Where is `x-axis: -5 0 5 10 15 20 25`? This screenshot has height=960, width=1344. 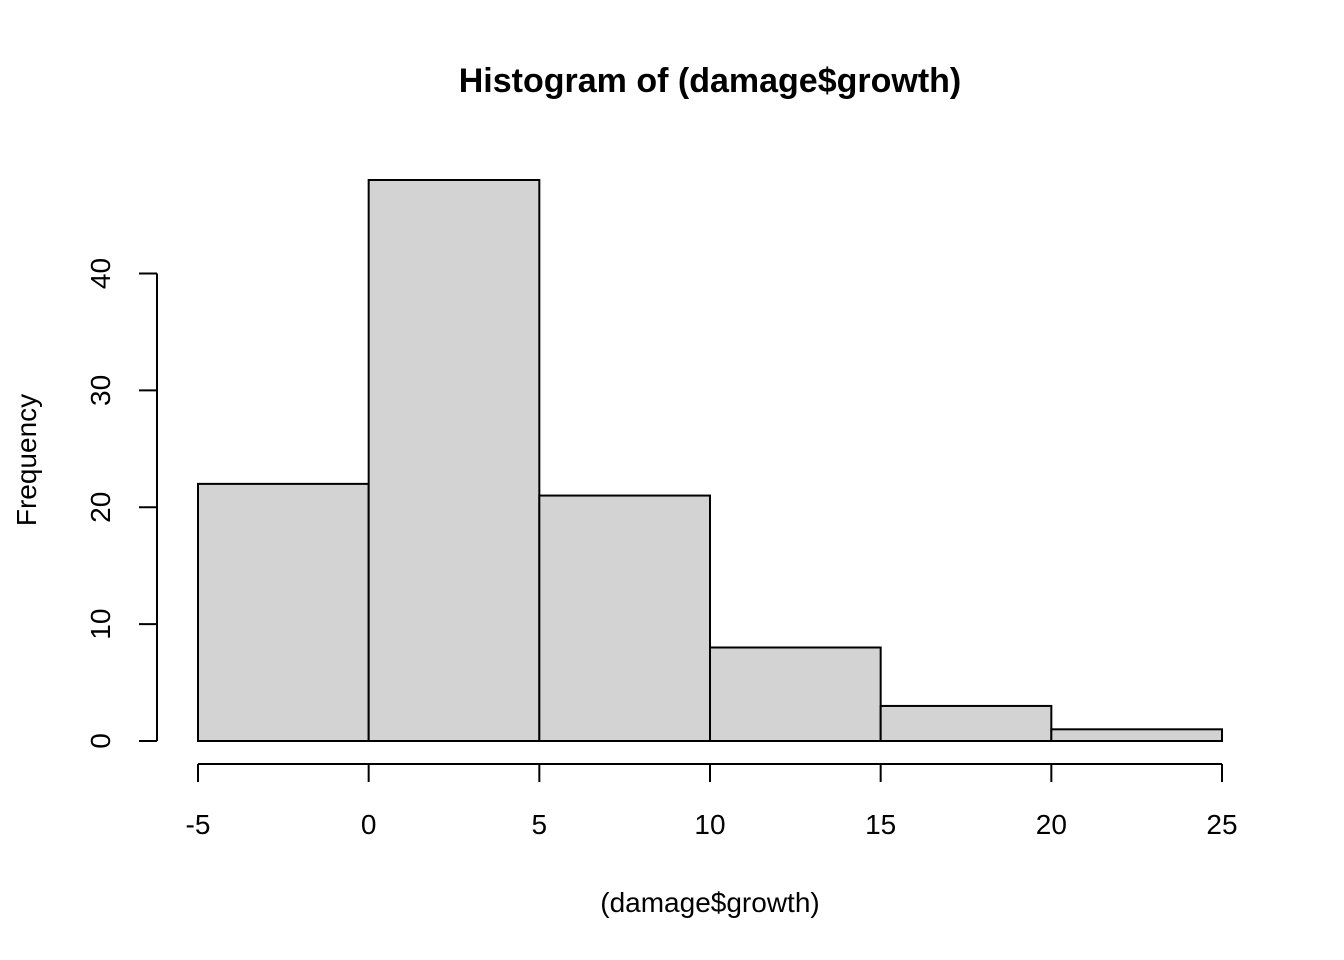 x-axis: -5 0 5 10 15 20 25 is located at coordinates (712, 801).